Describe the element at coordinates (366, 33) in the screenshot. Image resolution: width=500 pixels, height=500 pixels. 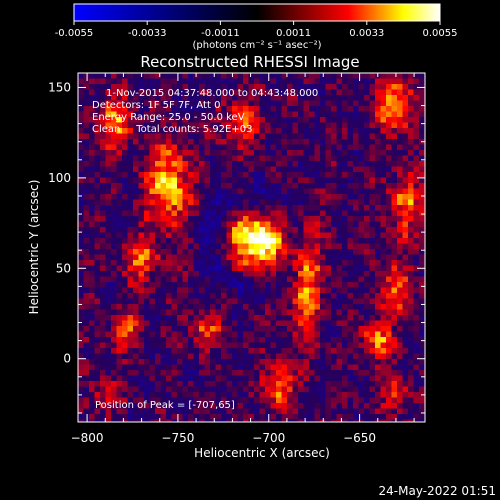
I see `colorbar-tick-label: 0.0033` at that location.